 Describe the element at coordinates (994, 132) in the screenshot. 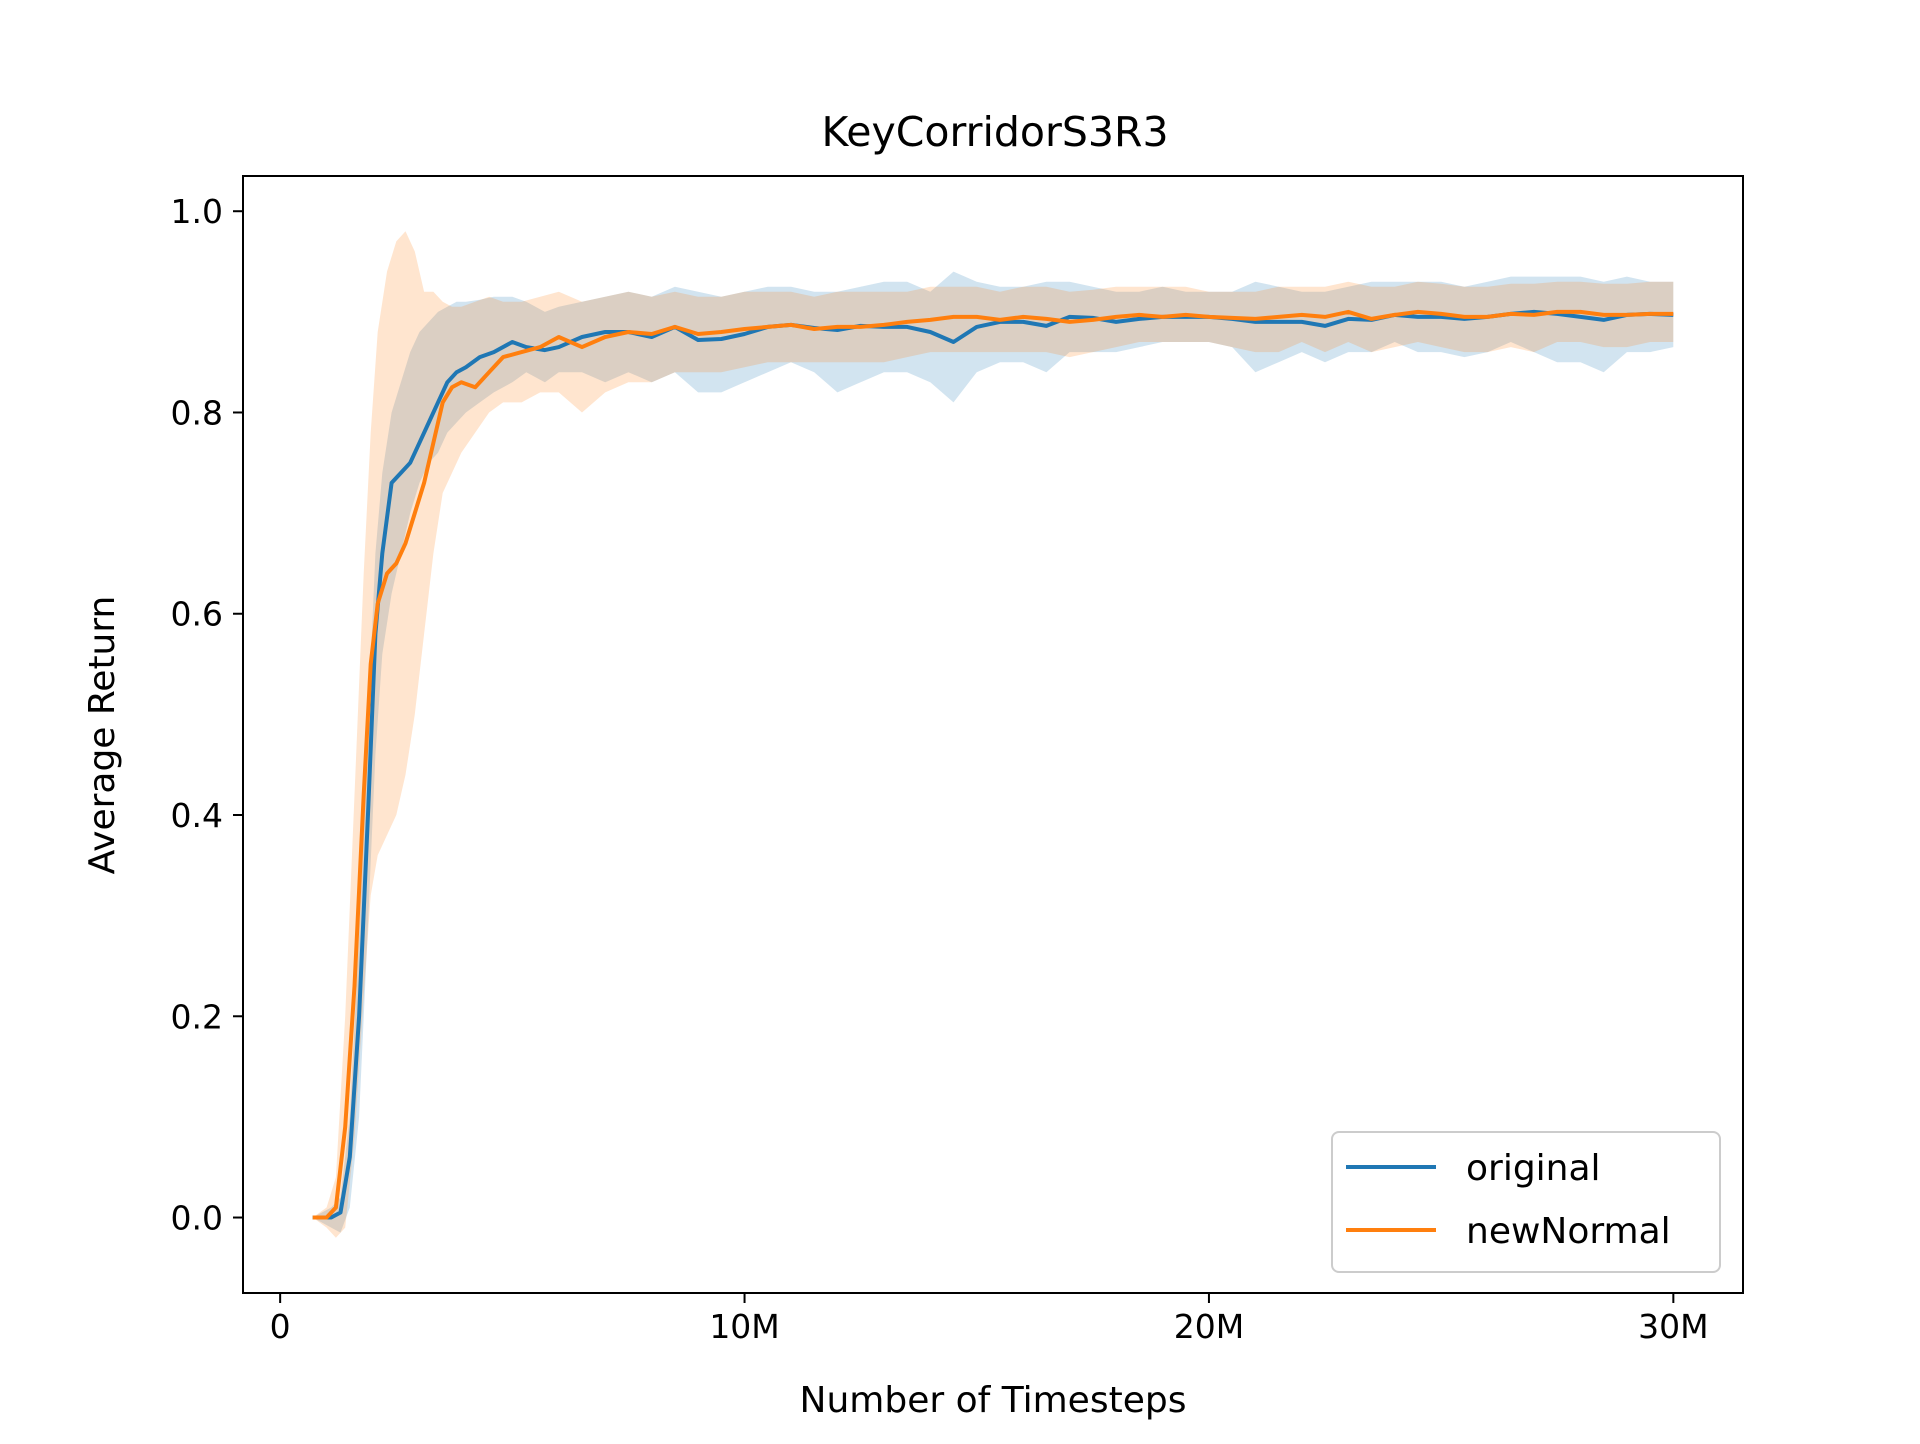

I see `chart-title: KeyCorridorS3R3` at that location.